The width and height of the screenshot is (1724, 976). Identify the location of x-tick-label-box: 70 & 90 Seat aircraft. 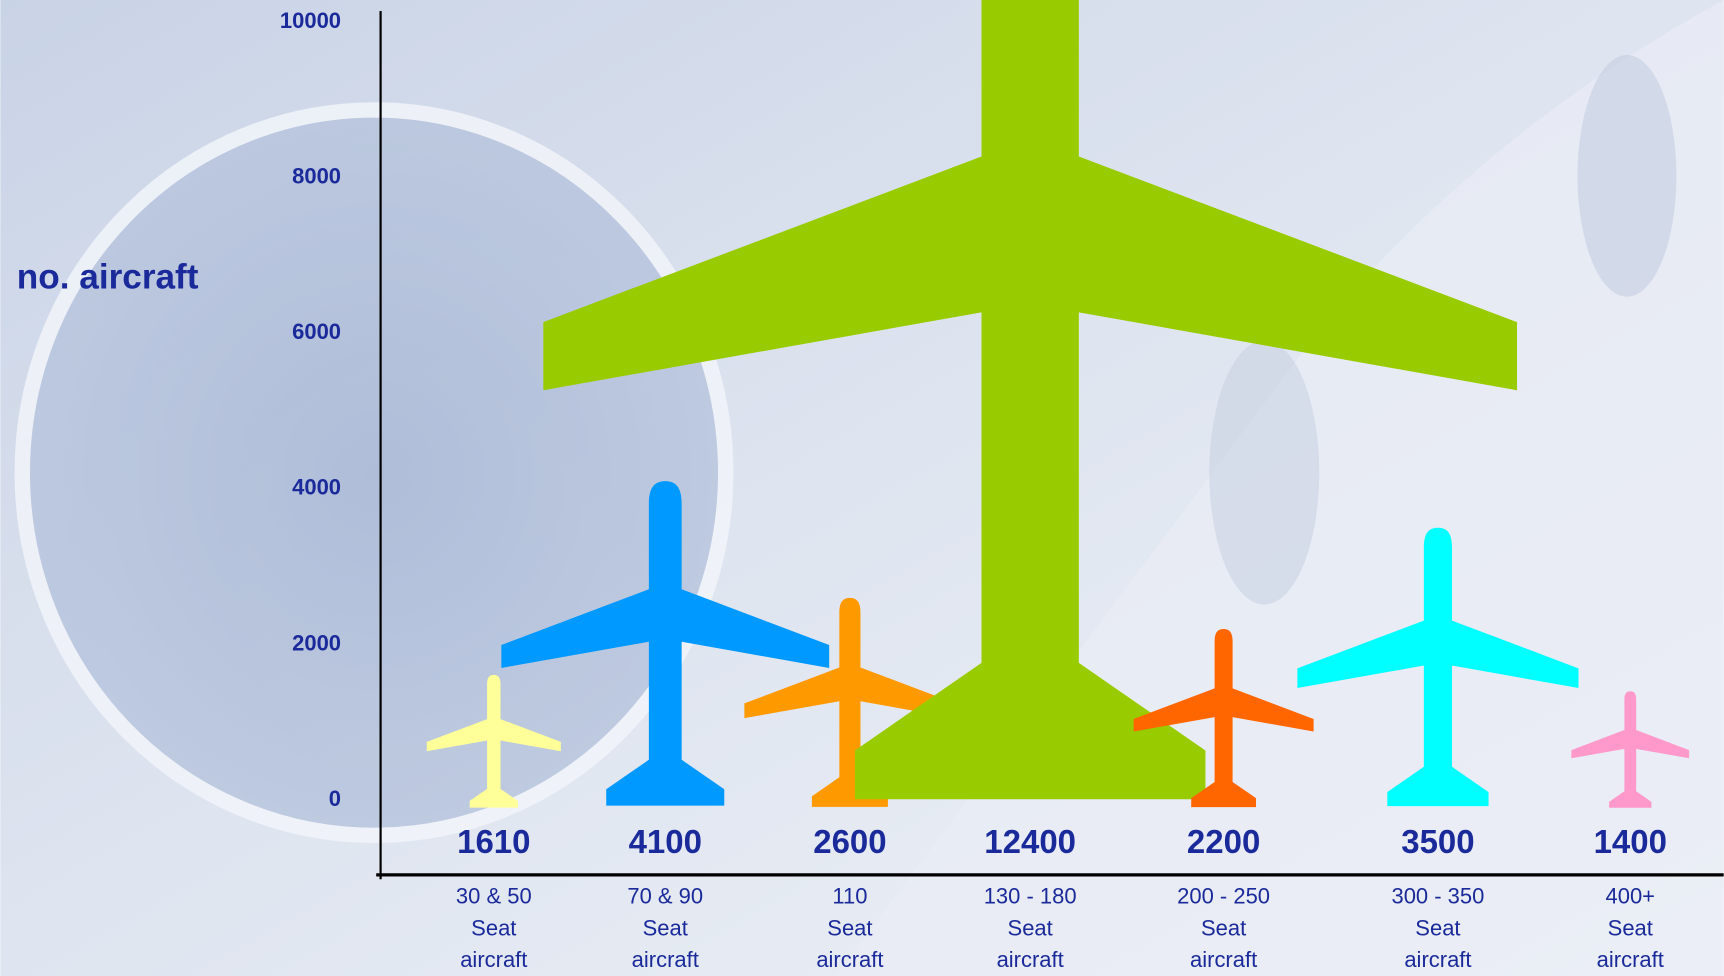
(665, 928).